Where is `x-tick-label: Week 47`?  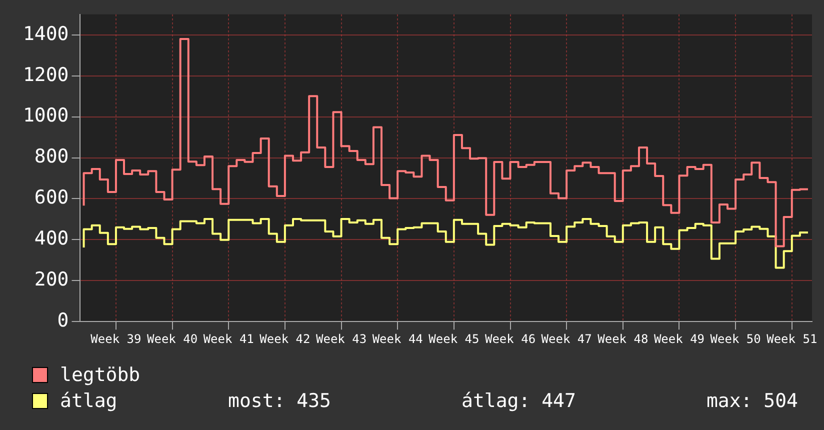
x-tick-label: Week 47 is located at coordinates (566, 339).